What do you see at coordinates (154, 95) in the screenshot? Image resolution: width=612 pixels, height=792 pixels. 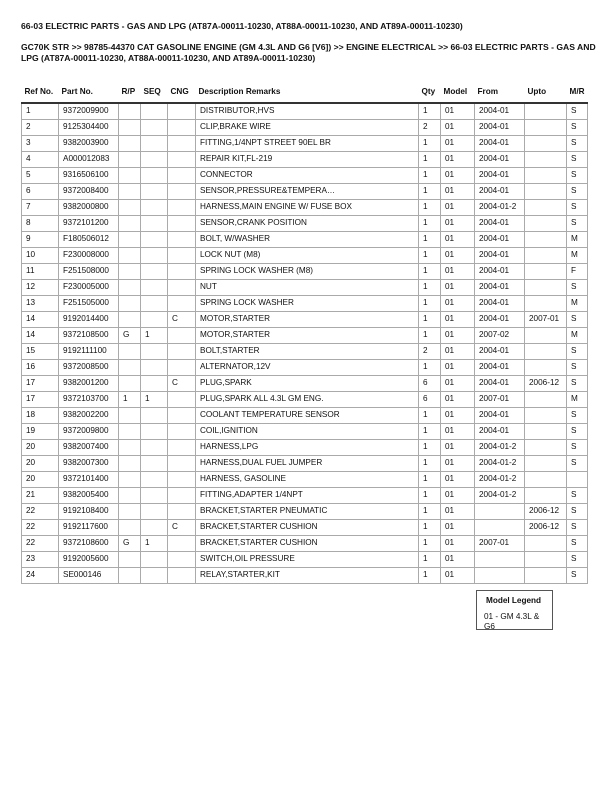 I see `column-header: SEQ` at bounding box center [154, 95].